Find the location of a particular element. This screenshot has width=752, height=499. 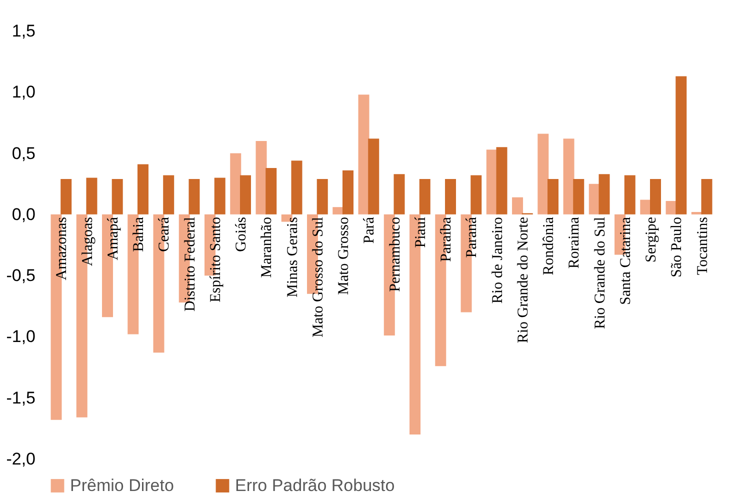

x-tick-label: Ceará is located at coordinates (164, 234).